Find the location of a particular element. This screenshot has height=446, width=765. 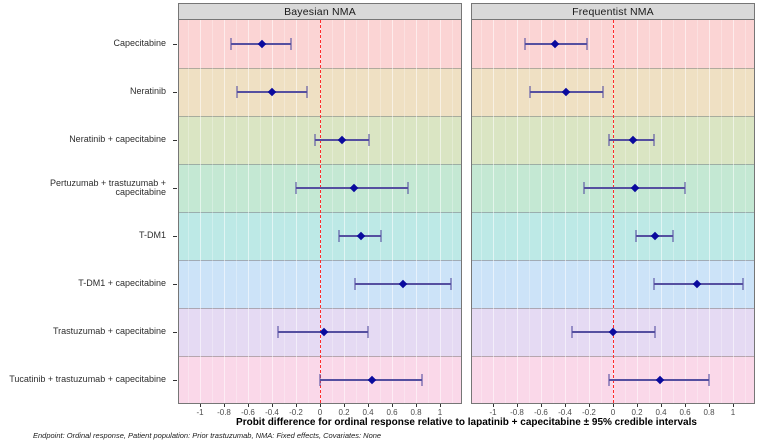

y-axis-label: T-DM1 + capecitabine is located at coordinates (122, 283).